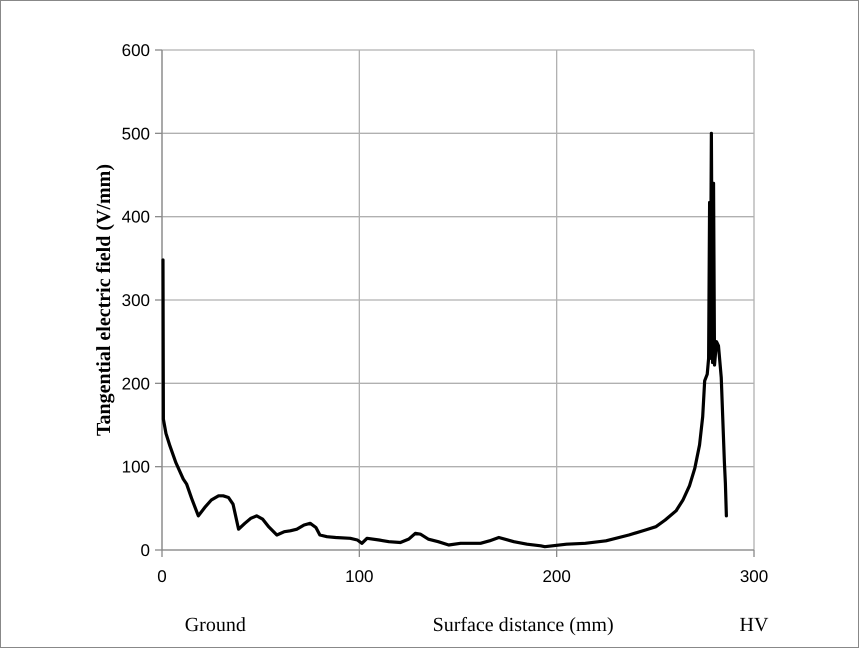  I want to click on x-tick-label: 0, so click(162, 576).